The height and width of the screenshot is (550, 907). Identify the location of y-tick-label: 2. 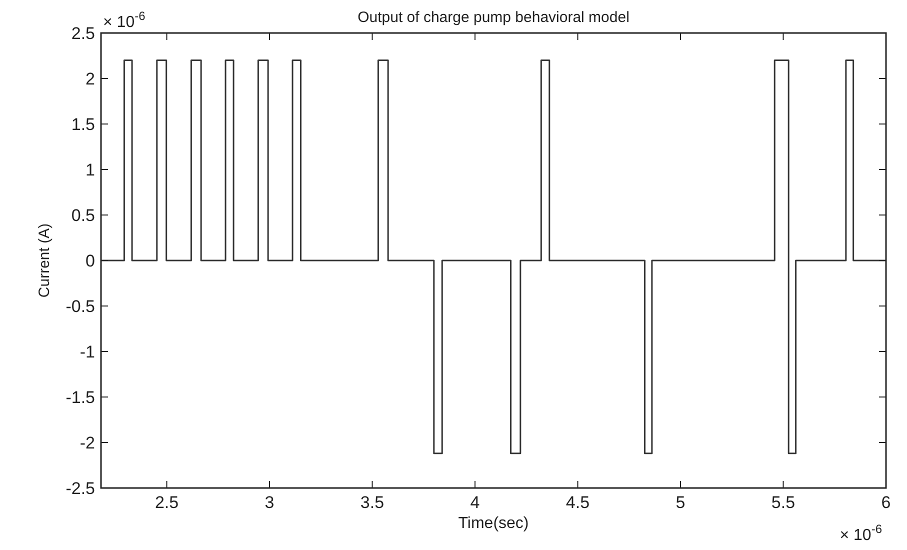
(90, 78).